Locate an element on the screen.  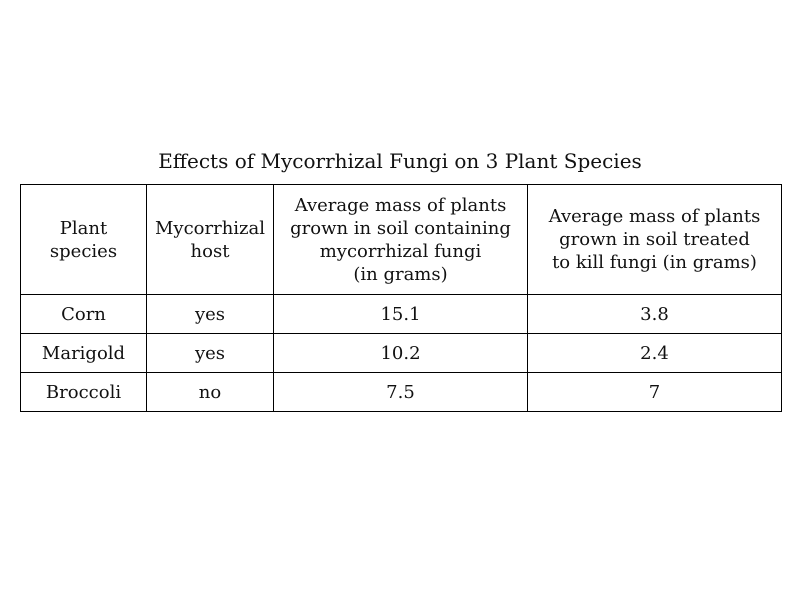
header-label: Mycorrhizal host is located at coordinates (210, 239).